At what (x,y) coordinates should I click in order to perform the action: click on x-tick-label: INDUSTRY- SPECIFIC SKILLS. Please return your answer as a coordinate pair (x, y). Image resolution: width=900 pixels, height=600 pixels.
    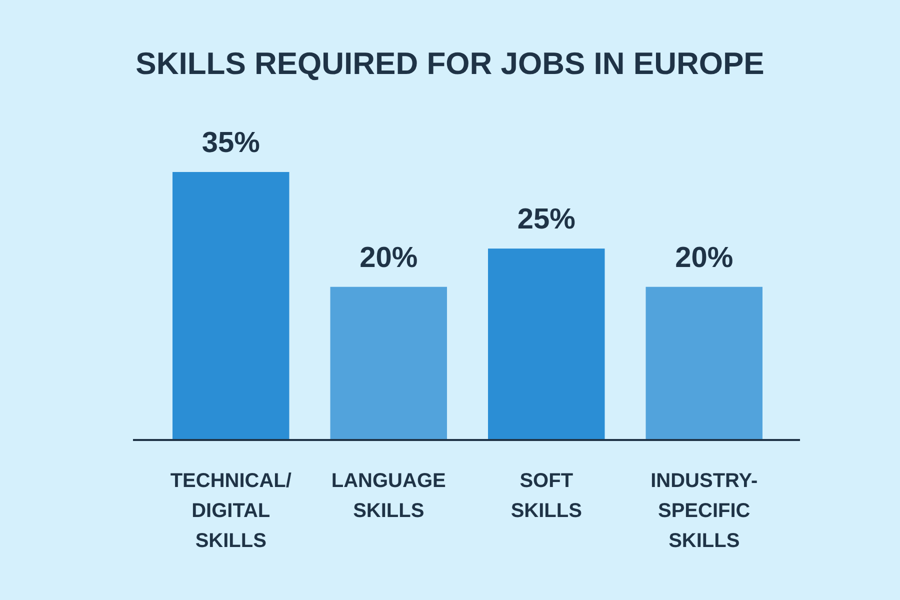
    Looking at the image, I should click on (704, 511).